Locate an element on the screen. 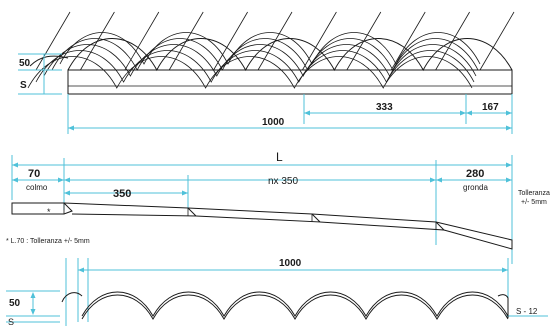 The width and height of the screenshot is (552, 326). section-width-label: 1000 is located at coordinates (290, 263).